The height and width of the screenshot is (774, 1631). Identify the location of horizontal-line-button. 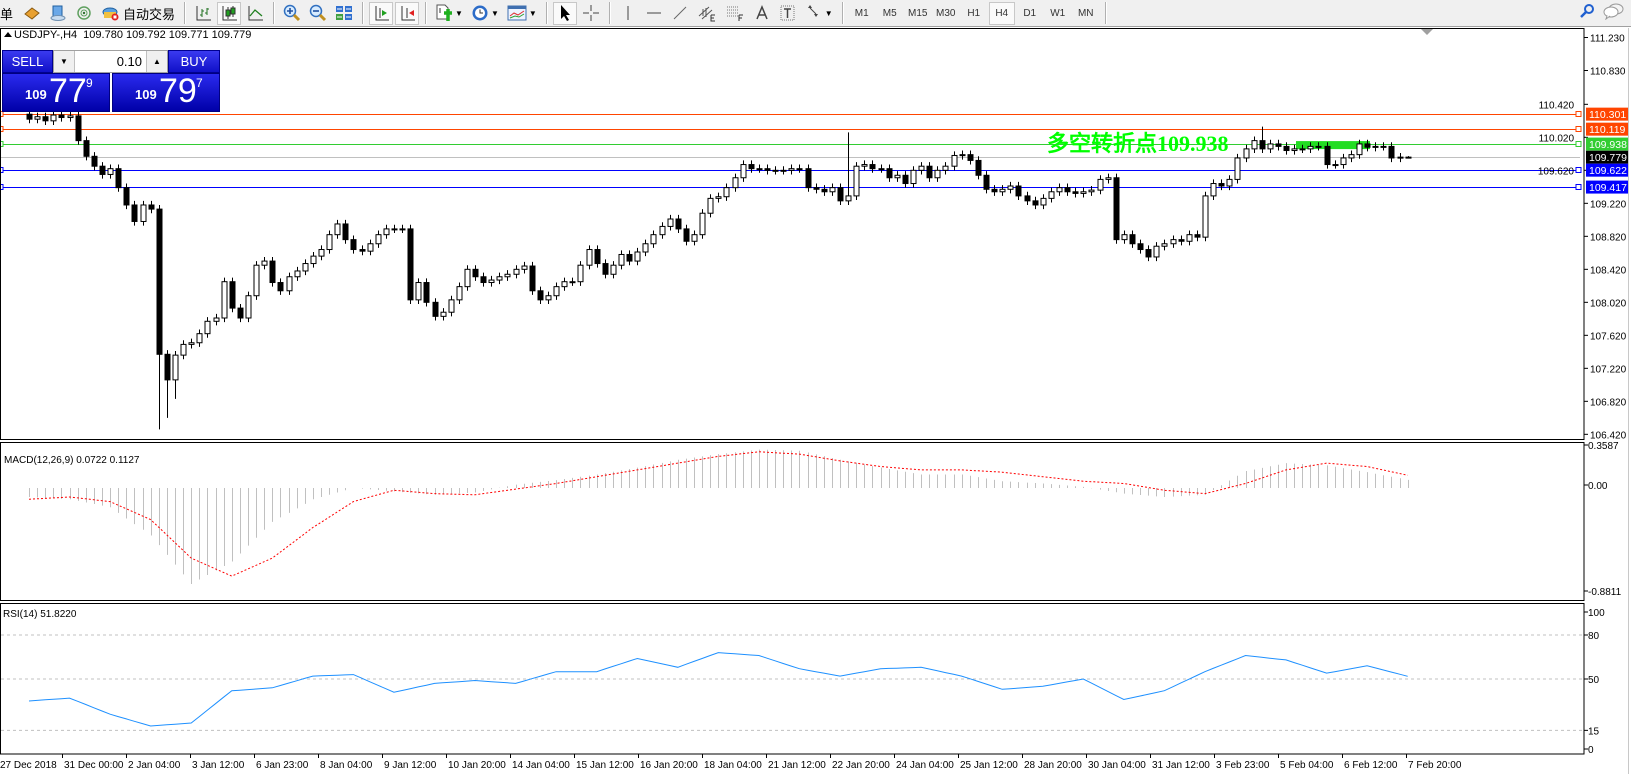
(654, 13).